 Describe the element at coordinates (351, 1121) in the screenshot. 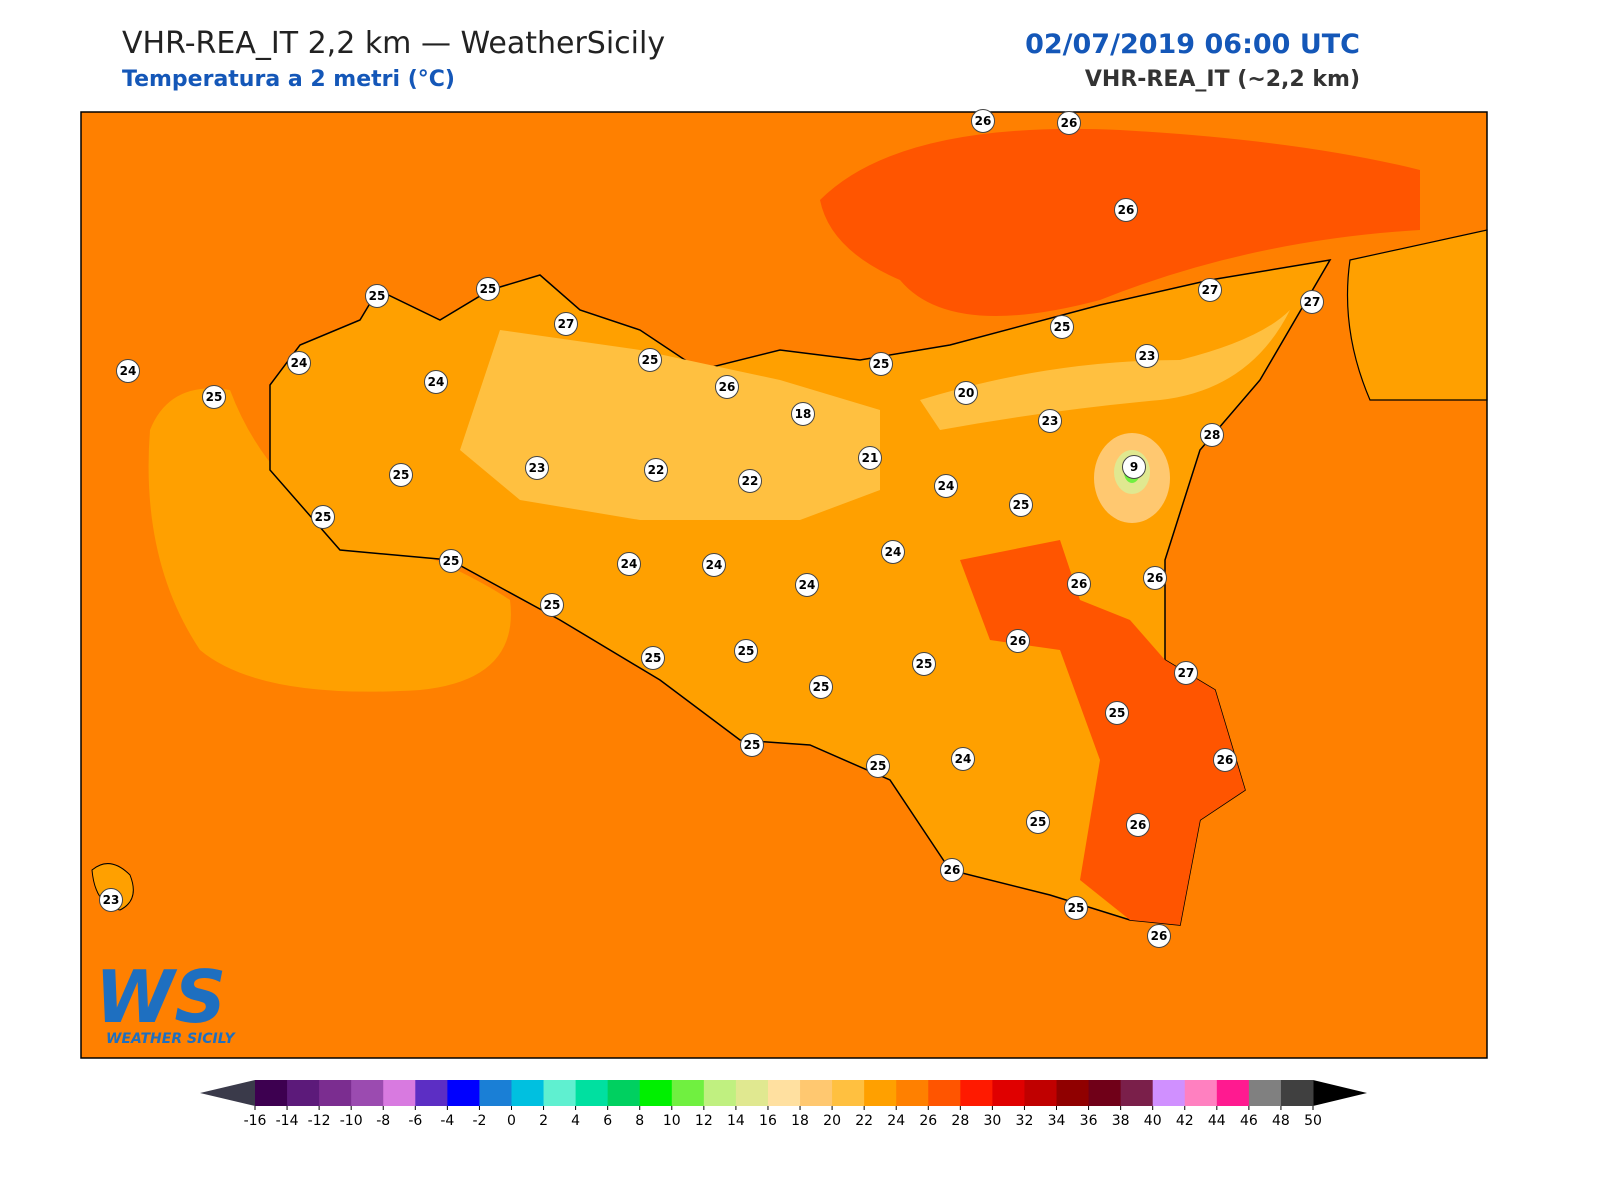

I see `colorbar-tick-label: -10` at that location.